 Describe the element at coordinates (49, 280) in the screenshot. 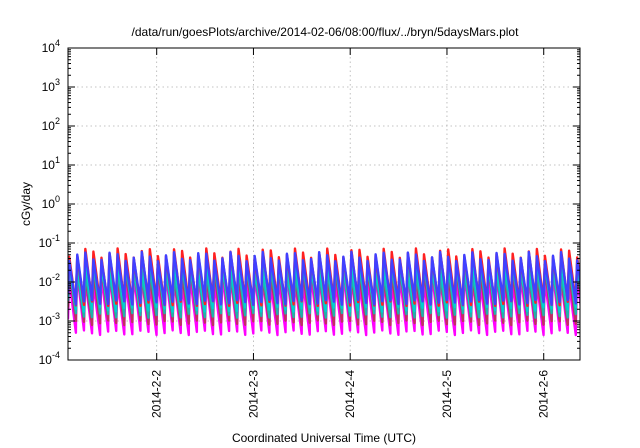

I see `y-tick-label: 10⁻²` at that location.